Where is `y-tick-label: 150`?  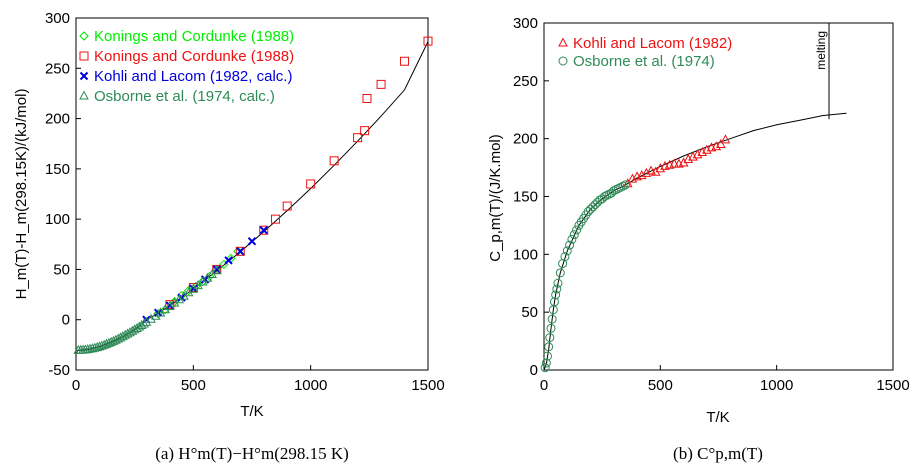
y-tick-label: 150 is located at coordinates (57, 169).